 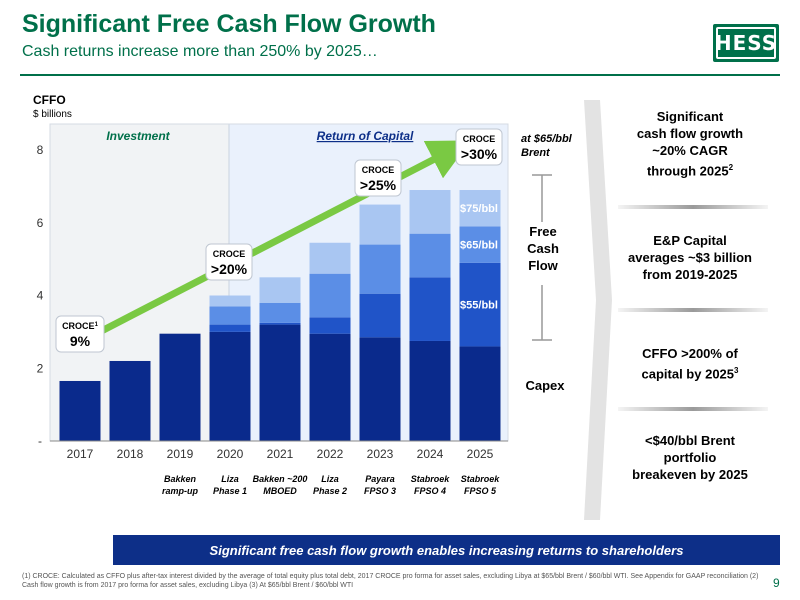 I want to click on y-tick-label: 8, so click(x=40, y=150).